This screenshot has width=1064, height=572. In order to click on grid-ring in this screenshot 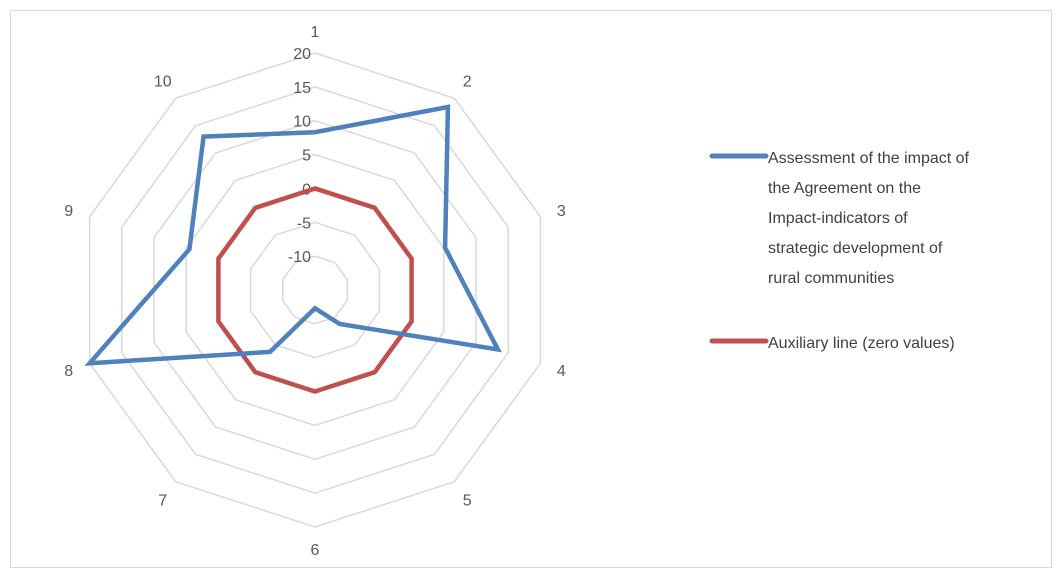, I will do `click(315, 290)`.